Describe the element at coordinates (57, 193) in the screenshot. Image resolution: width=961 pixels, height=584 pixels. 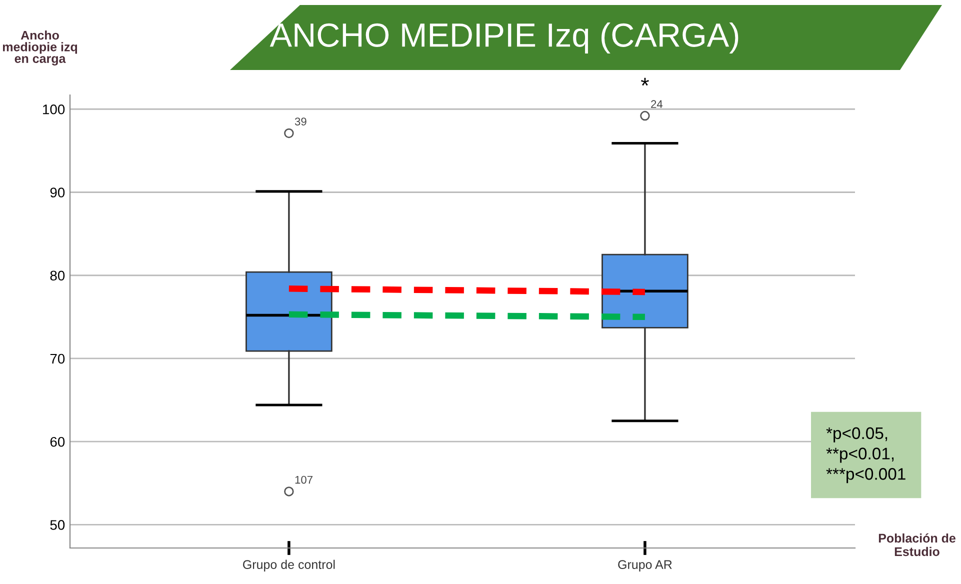
I see `y-tick-label: 90` at that location.